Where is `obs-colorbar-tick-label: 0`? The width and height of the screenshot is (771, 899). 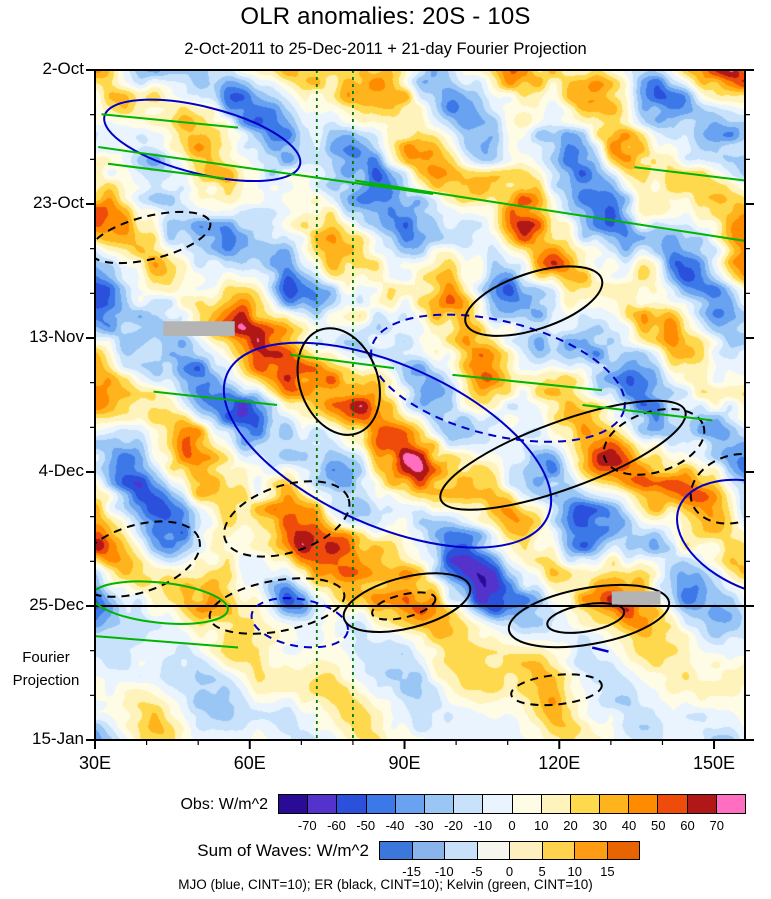 obs-colorbar-tick-label: 0 is located at coordinates (512, 825).